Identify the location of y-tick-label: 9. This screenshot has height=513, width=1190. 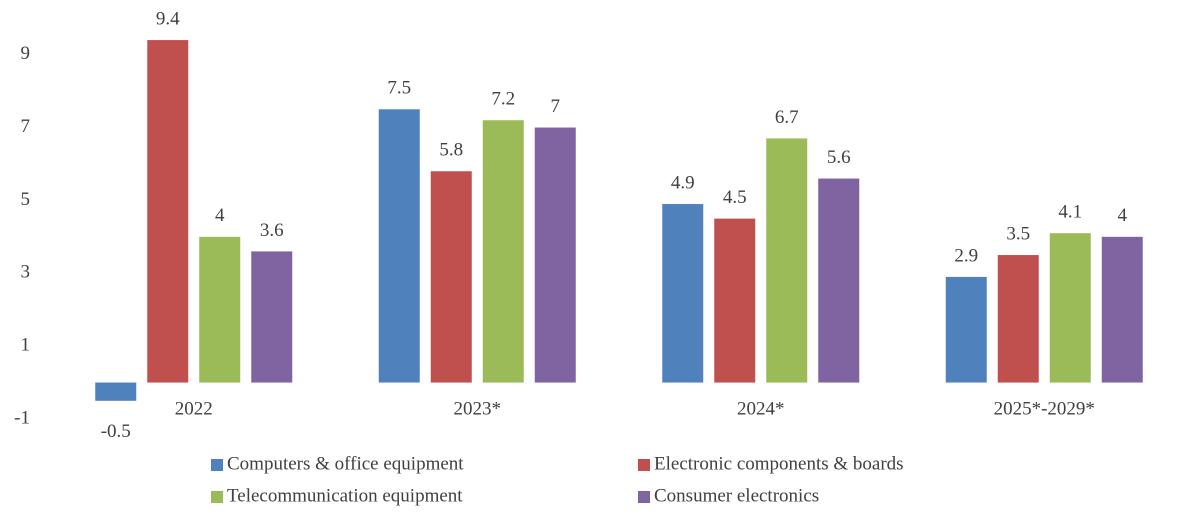
(26, 53).